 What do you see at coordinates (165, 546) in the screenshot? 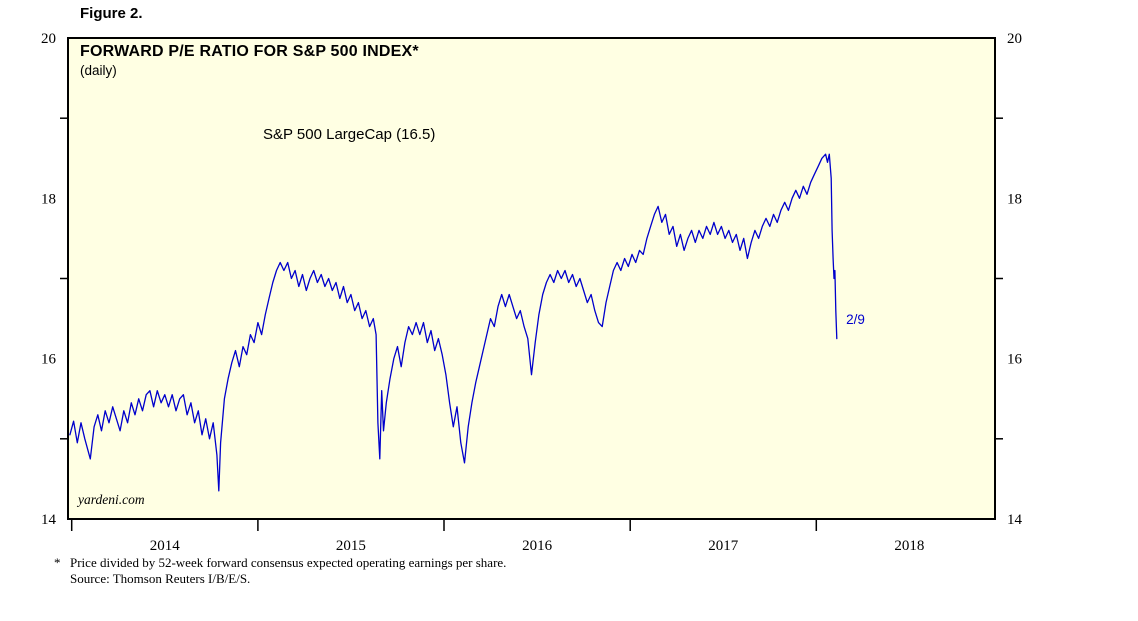
I see `x-axis-label: 2014` at bounding box center [165, 546].